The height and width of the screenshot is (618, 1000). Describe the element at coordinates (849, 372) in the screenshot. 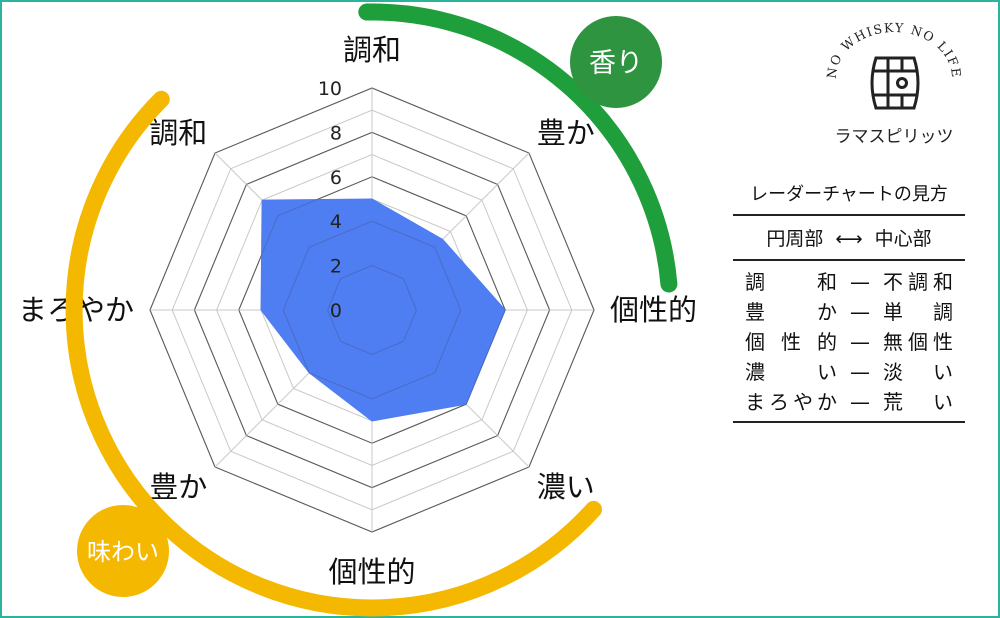

I see `legend-row: 濃い — 淡い` at that location.